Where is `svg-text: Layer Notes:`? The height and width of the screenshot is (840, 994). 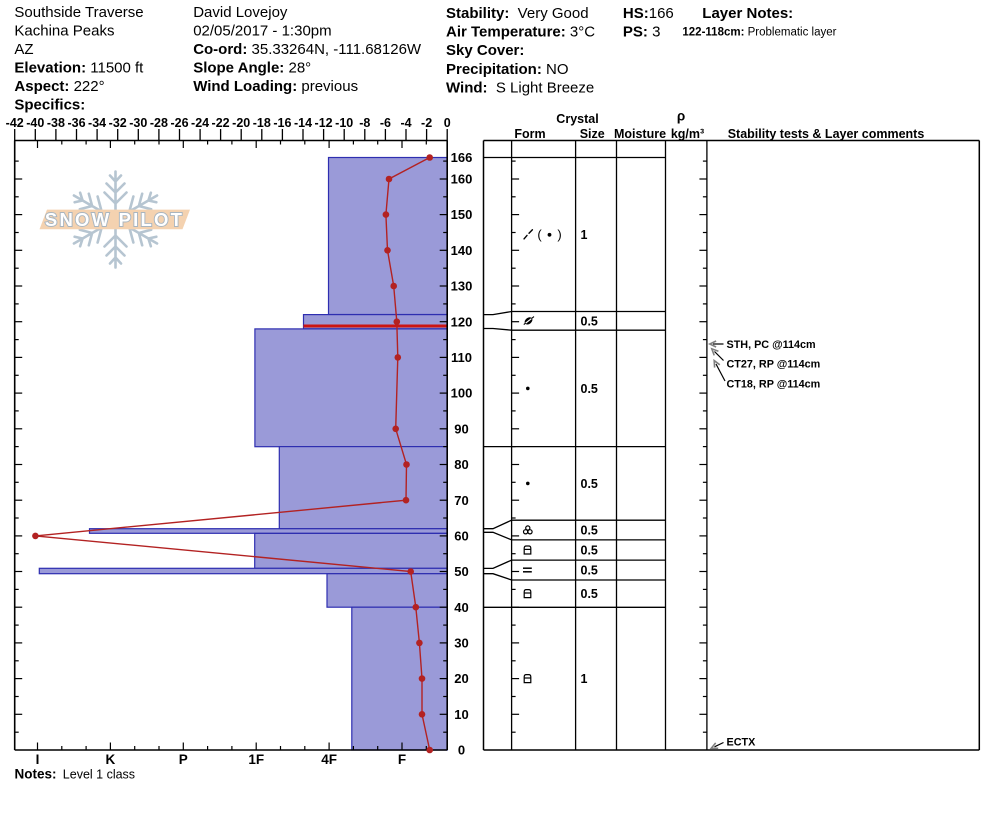 svg-text: Layer Notes: is located at coordinates (747, 13).